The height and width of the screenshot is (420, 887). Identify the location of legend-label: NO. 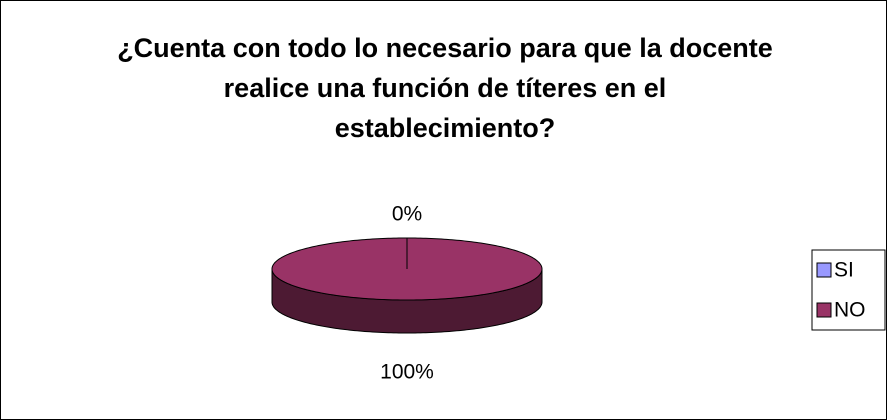
(850, 310).